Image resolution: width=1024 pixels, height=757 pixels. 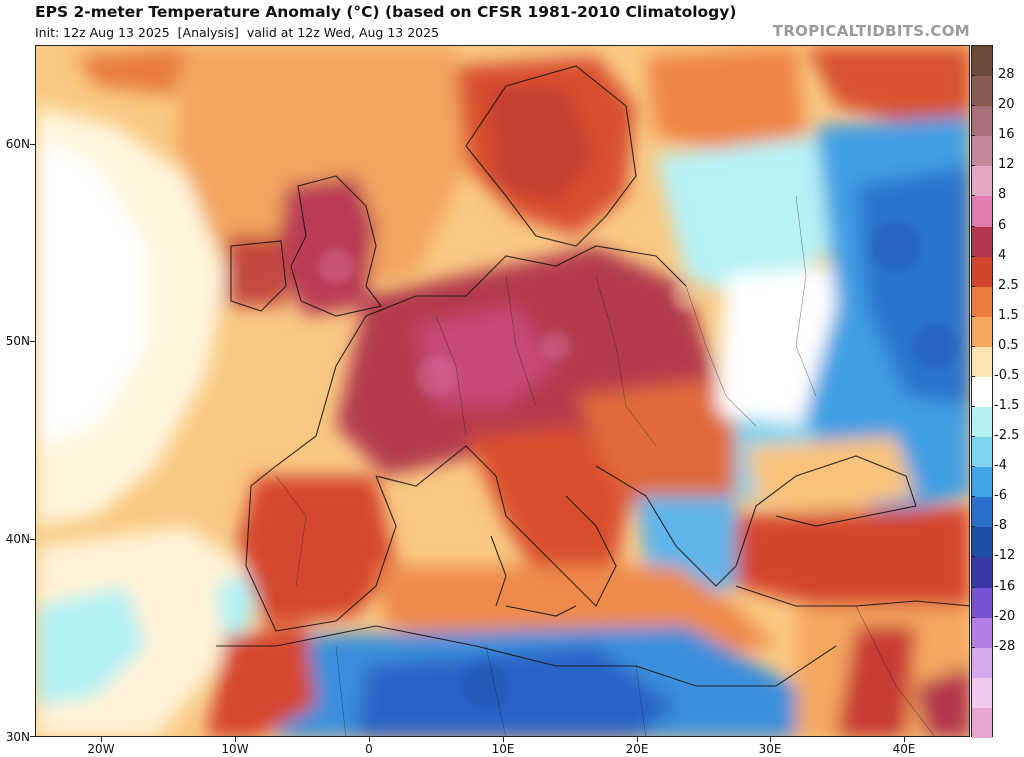 What do you see at coordinates (871, 31) in the screenshot?
I see `source-credit: TROPICALTIDBITS.COM` at bounding box center [871, 31].